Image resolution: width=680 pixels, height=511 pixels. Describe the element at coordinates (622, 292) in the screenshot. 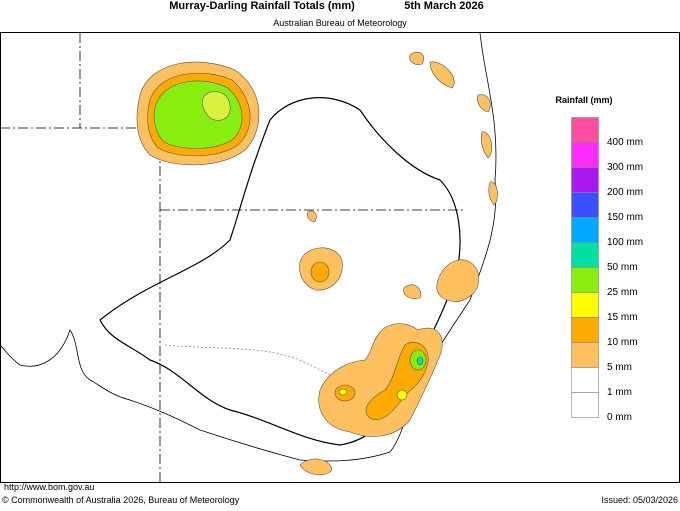

I see `legend-label: 25 mm` at that location.